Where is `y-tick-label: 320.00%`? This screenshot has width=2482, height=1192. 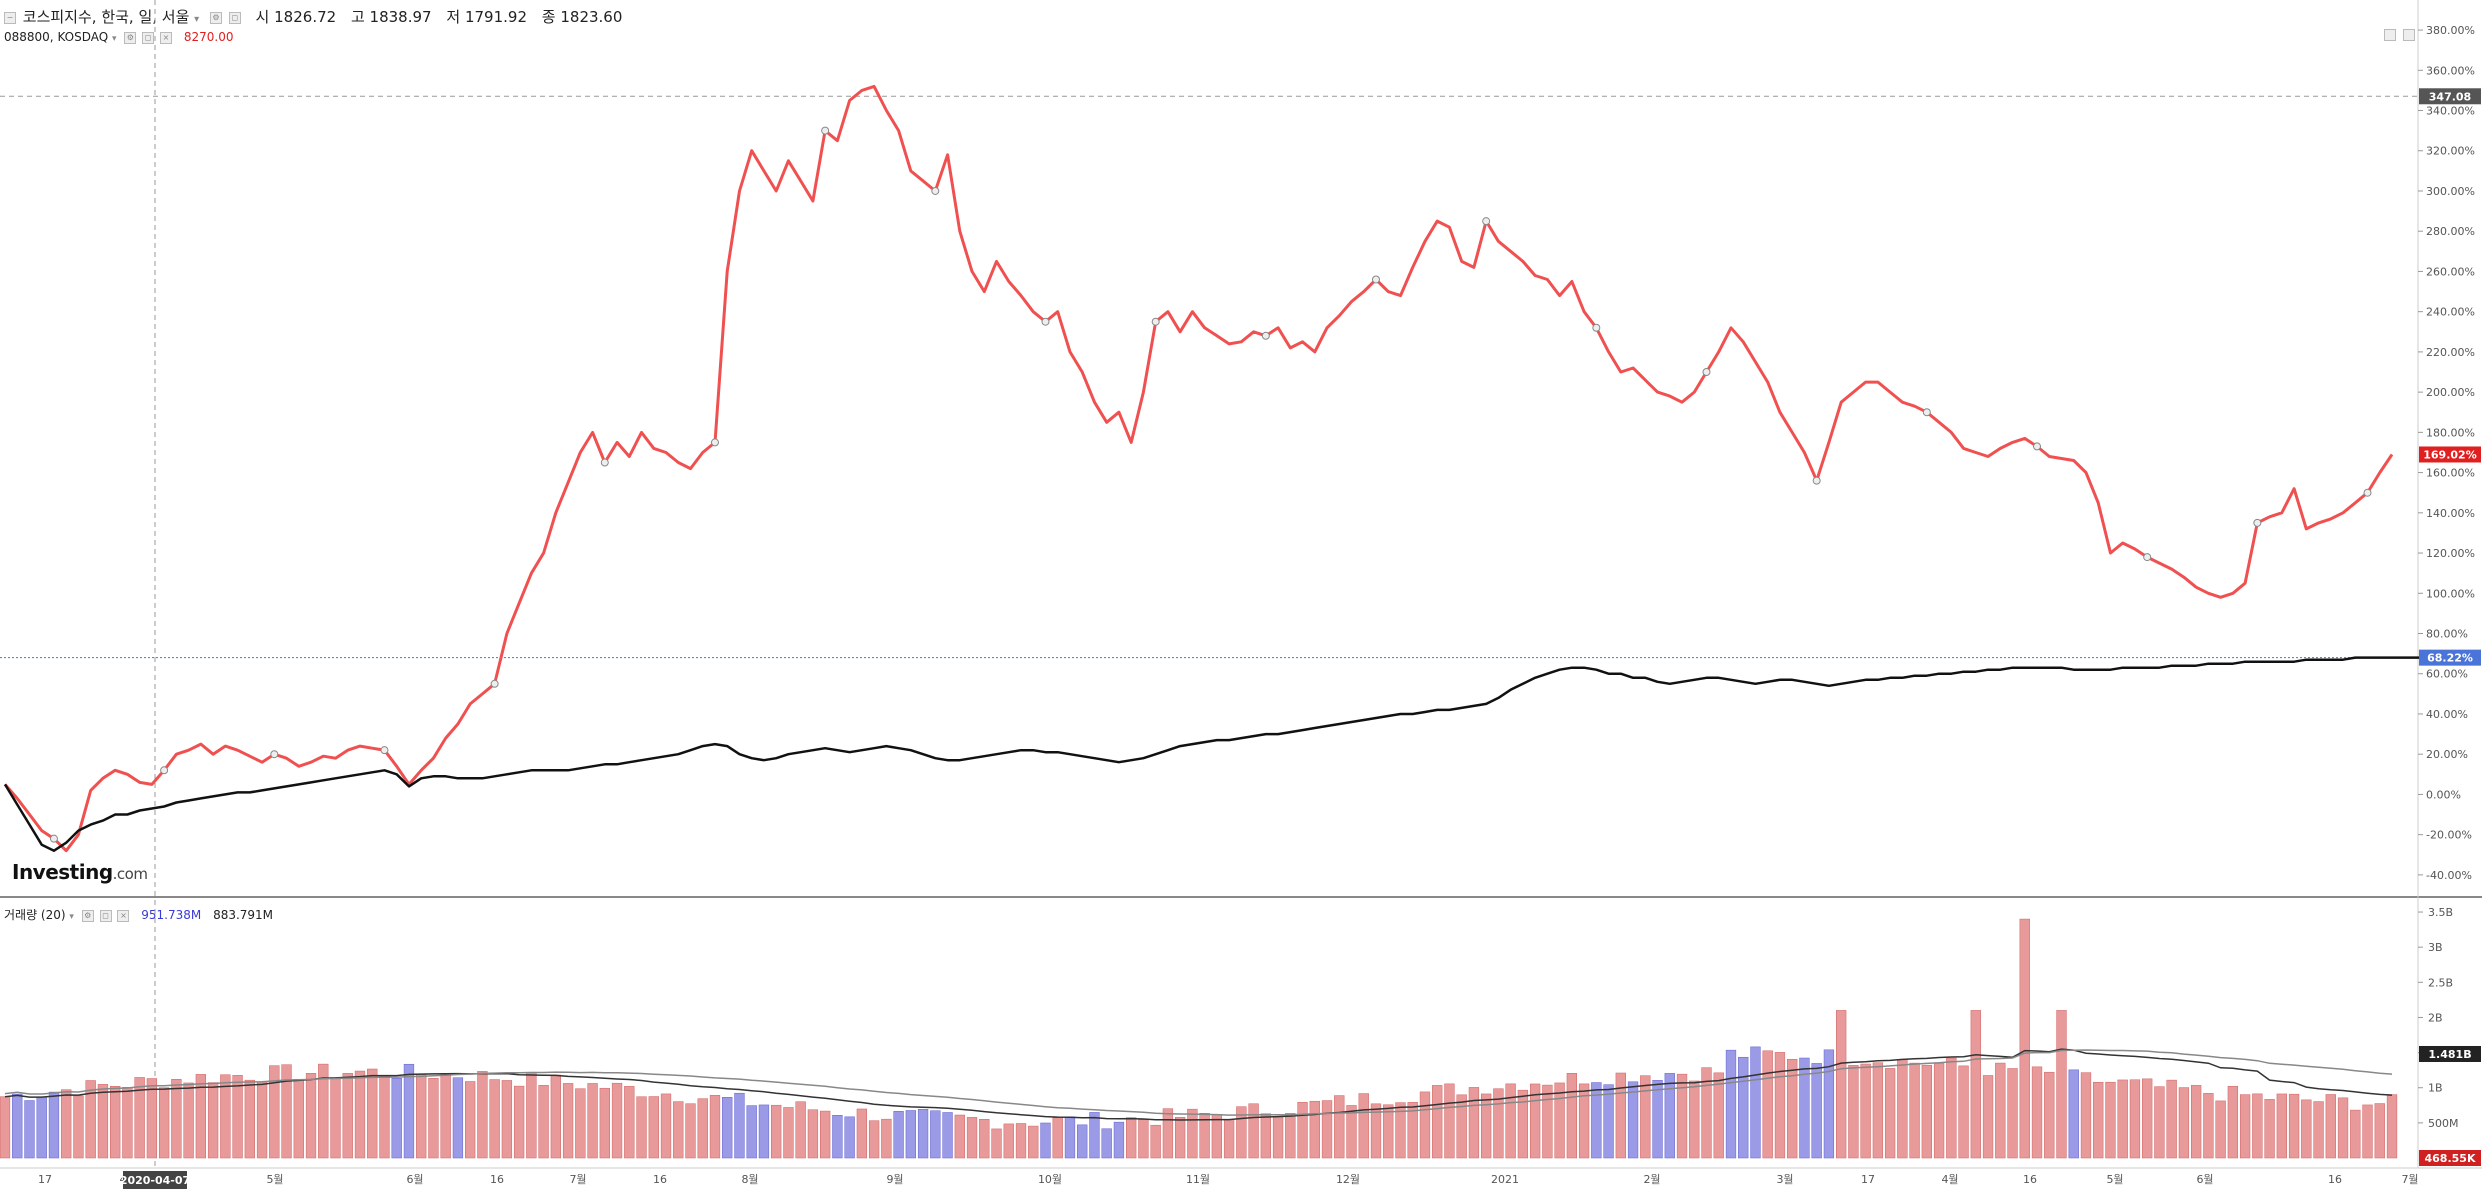
y-tick-label: 320.00% is located at coordinates (2450, 151).